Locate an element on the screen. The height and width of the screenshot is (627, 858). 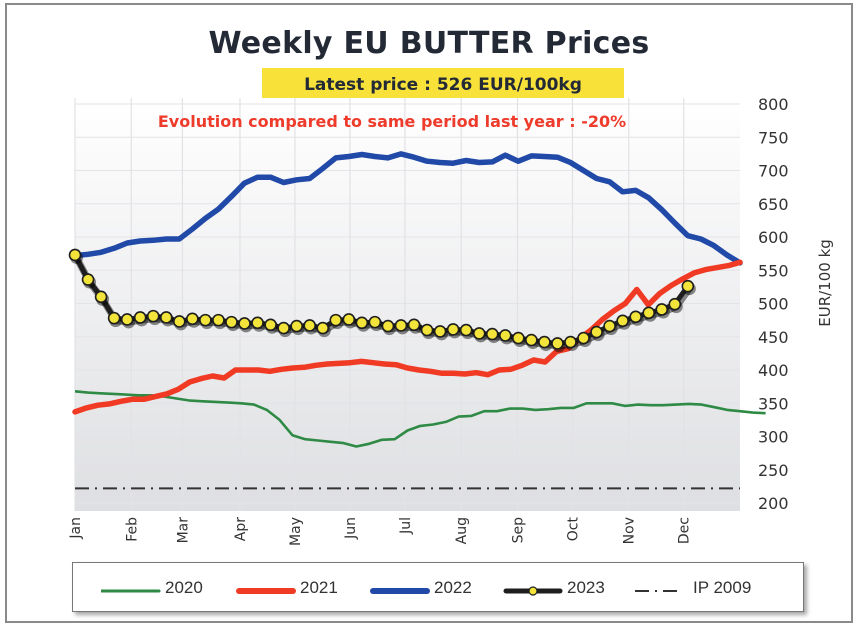
legend-item-2020: 2020 is located at coordinates (151, 588).